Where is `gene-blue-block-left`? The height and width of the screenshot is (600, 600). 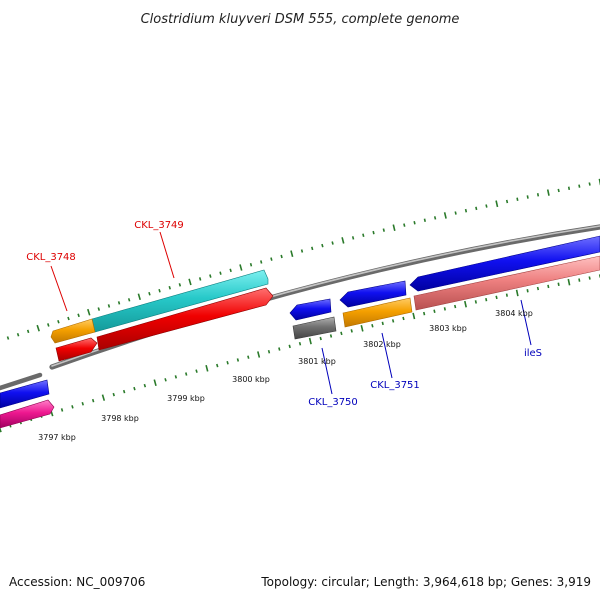 gene-blue-block-left is located at coordinates (25, 394).